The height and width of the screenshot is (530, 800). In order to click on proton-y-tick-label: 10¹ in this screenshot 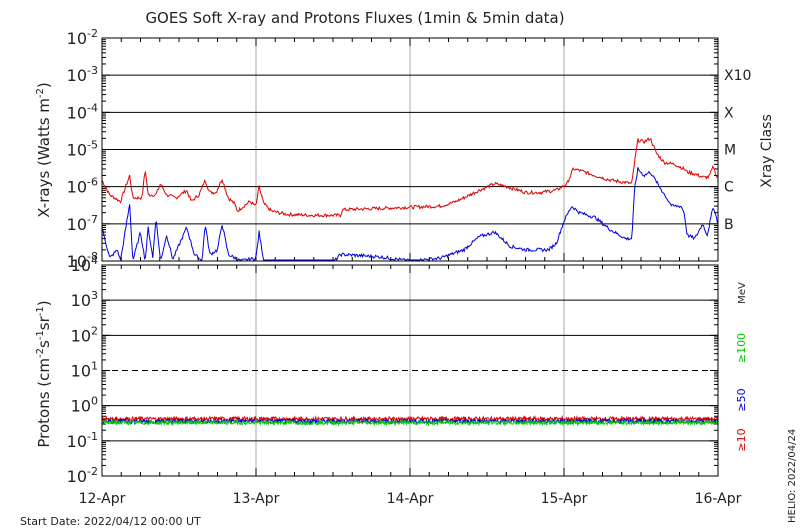, I will do `click(84, 370)`.